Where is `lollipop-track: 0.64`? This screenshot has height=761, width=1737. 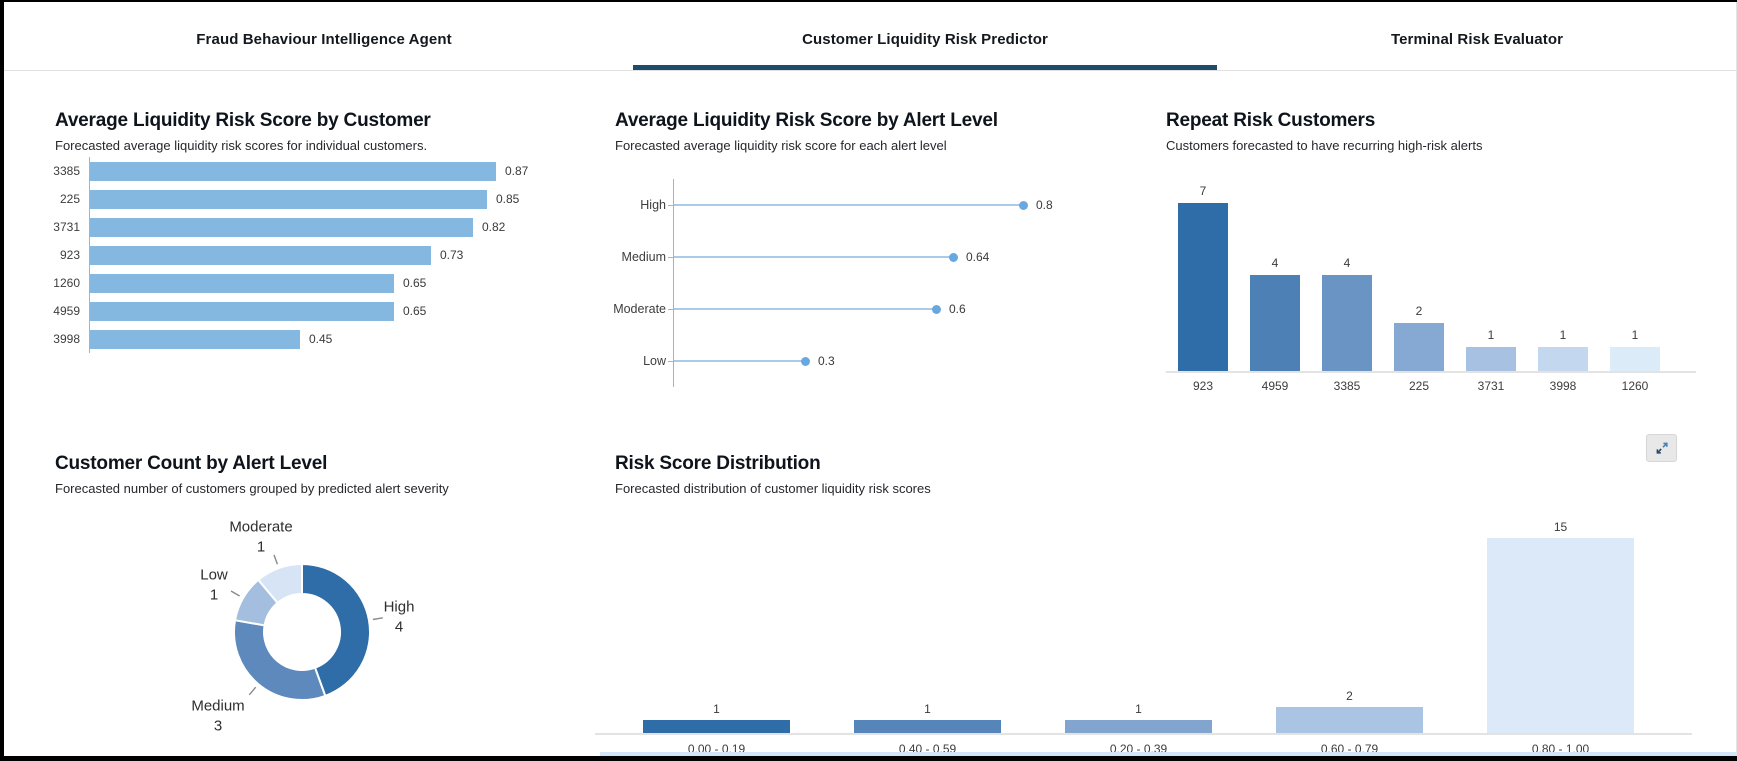
lollipop-track: 0.64 is located at coordinates (864, 257).